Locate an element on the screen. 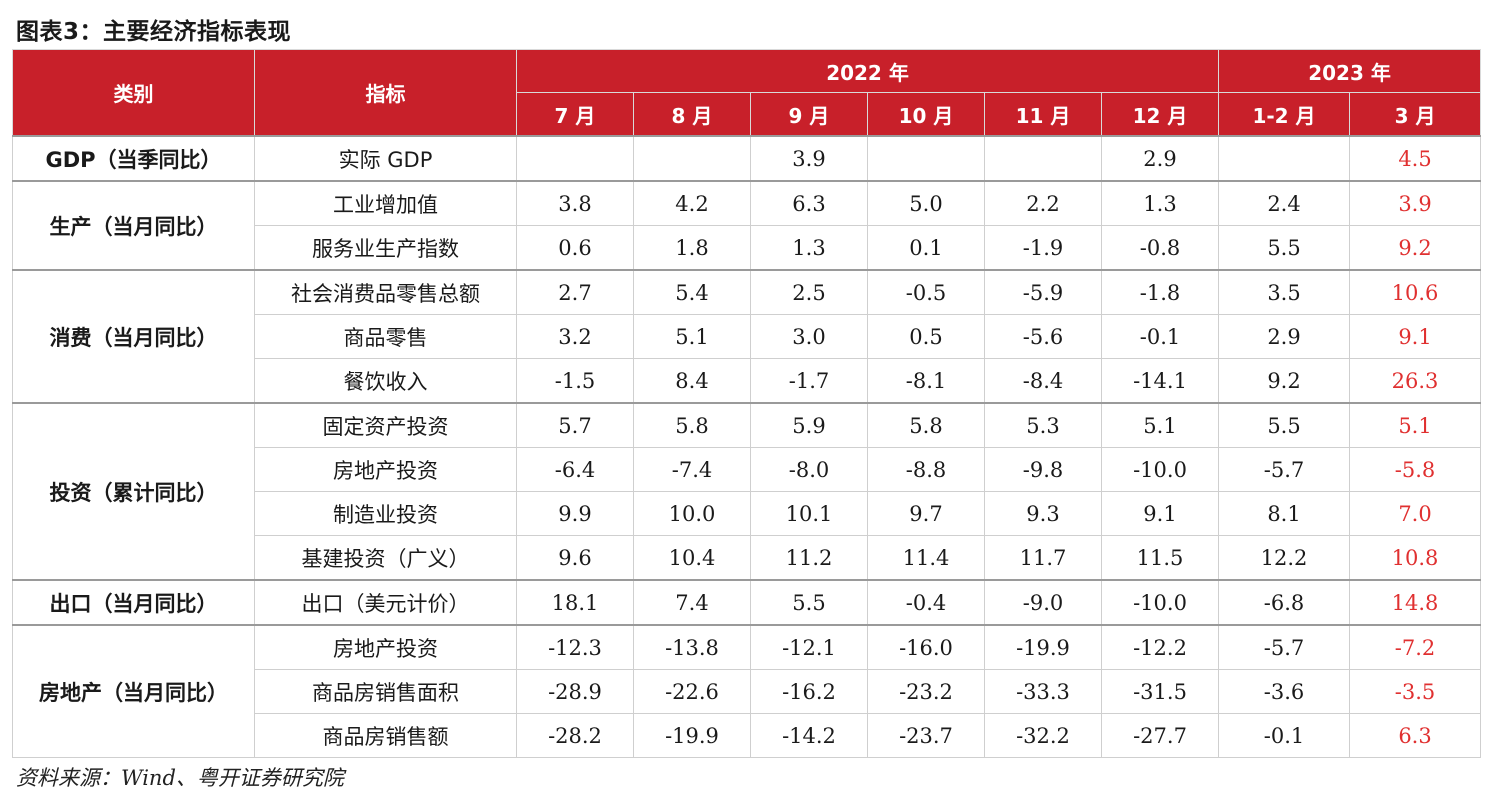 The height and width of the screenshot is (804, 1486). header-month: 12 月 is located at coordinates (1160, 114).